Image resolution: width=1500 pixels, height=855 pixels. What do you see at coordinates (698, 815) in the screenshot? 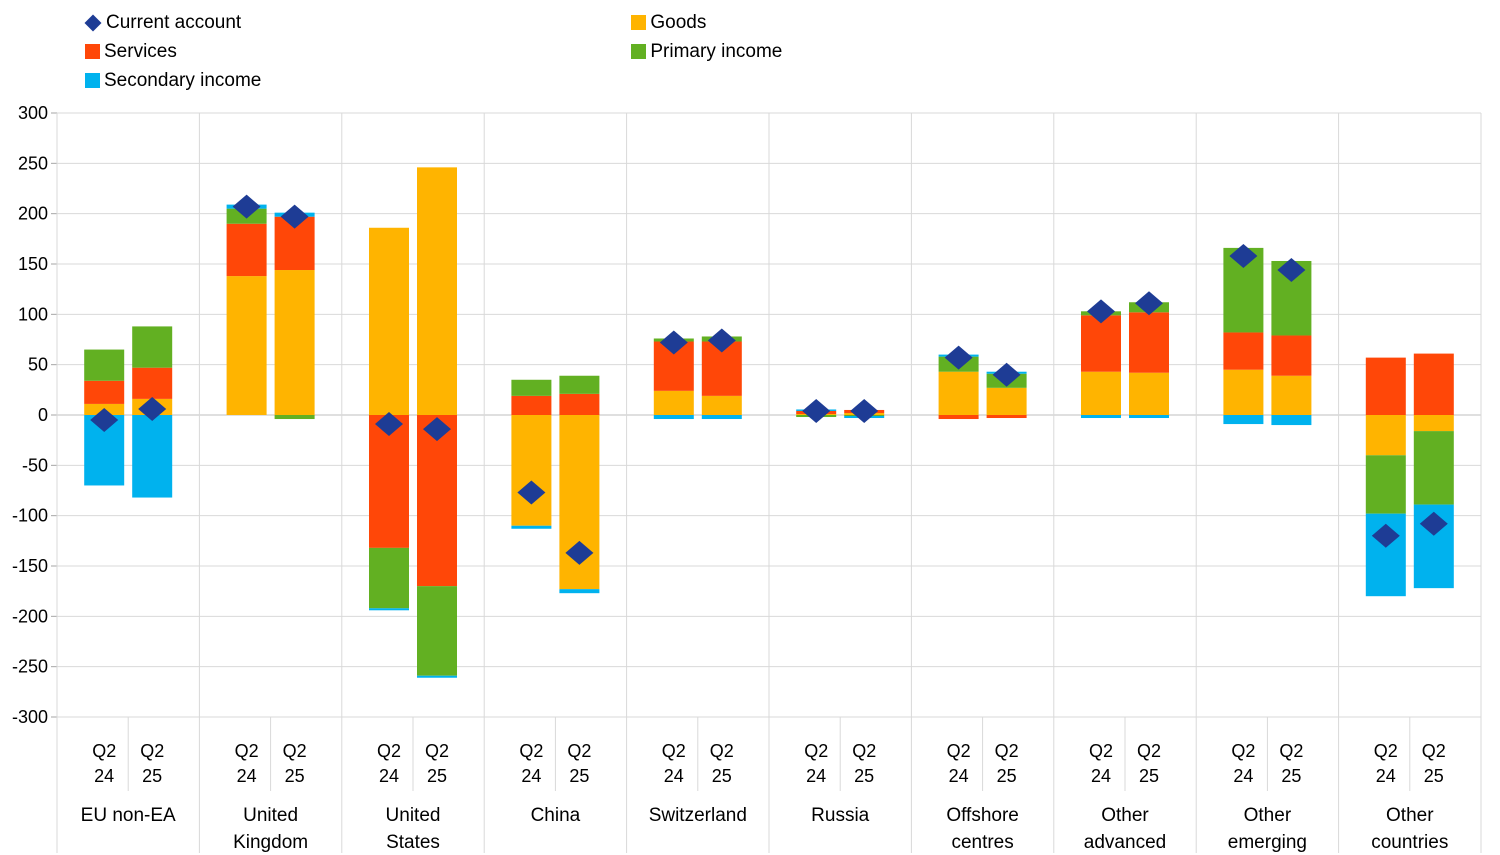
I see `group-label: Switzerland` at bounding box center [698, 815].